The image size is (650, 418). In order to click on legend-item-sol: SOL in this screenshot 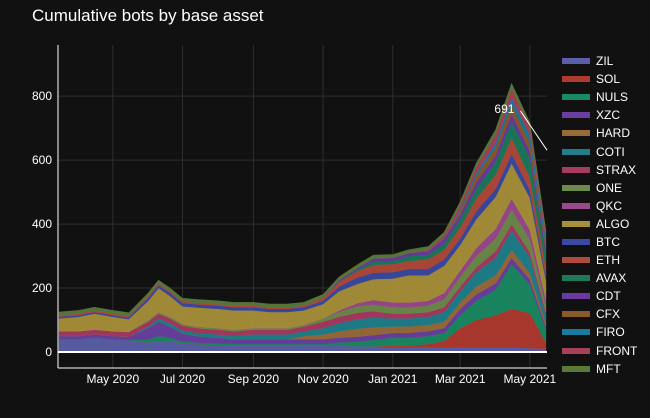, I will do `click(606, 79)`.